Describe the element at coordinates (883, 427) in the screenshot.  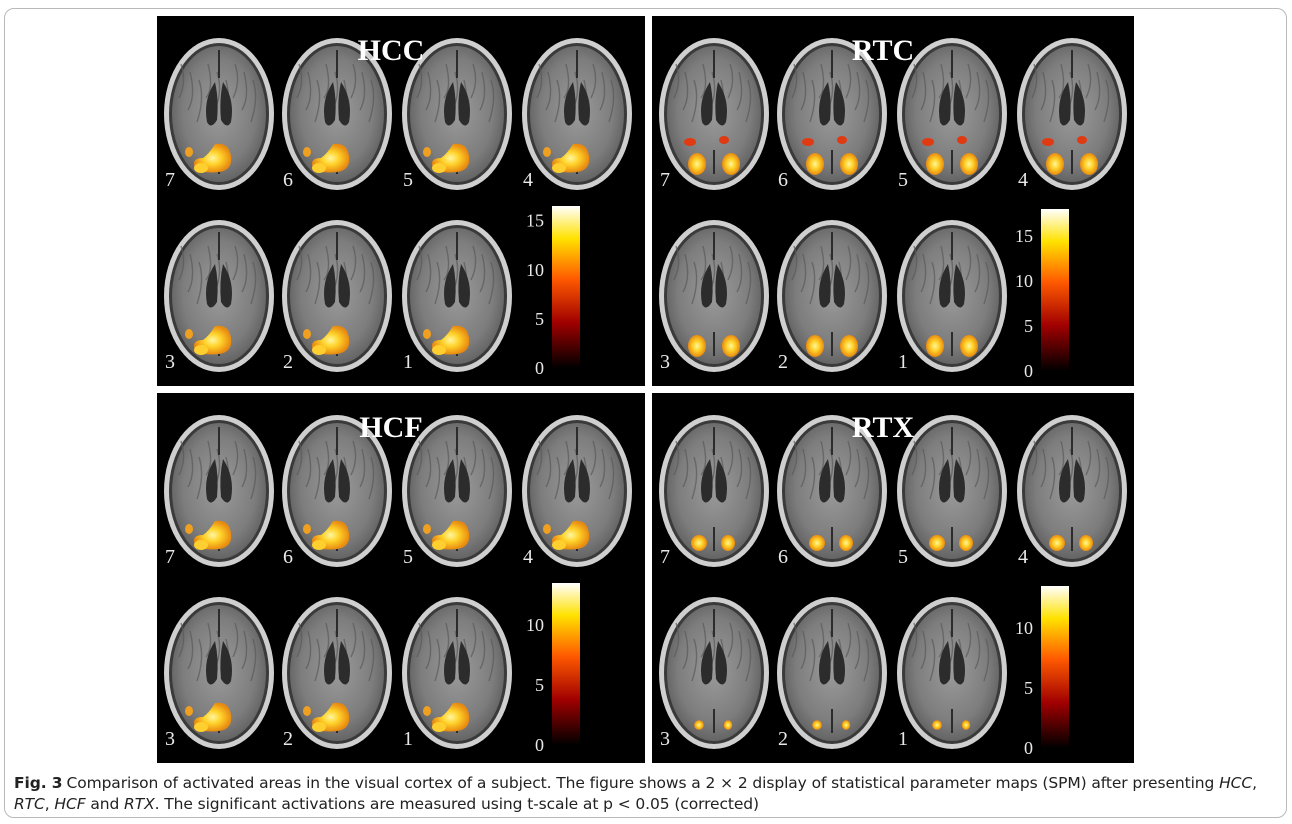
I see `panel-title: RTX` at that location.